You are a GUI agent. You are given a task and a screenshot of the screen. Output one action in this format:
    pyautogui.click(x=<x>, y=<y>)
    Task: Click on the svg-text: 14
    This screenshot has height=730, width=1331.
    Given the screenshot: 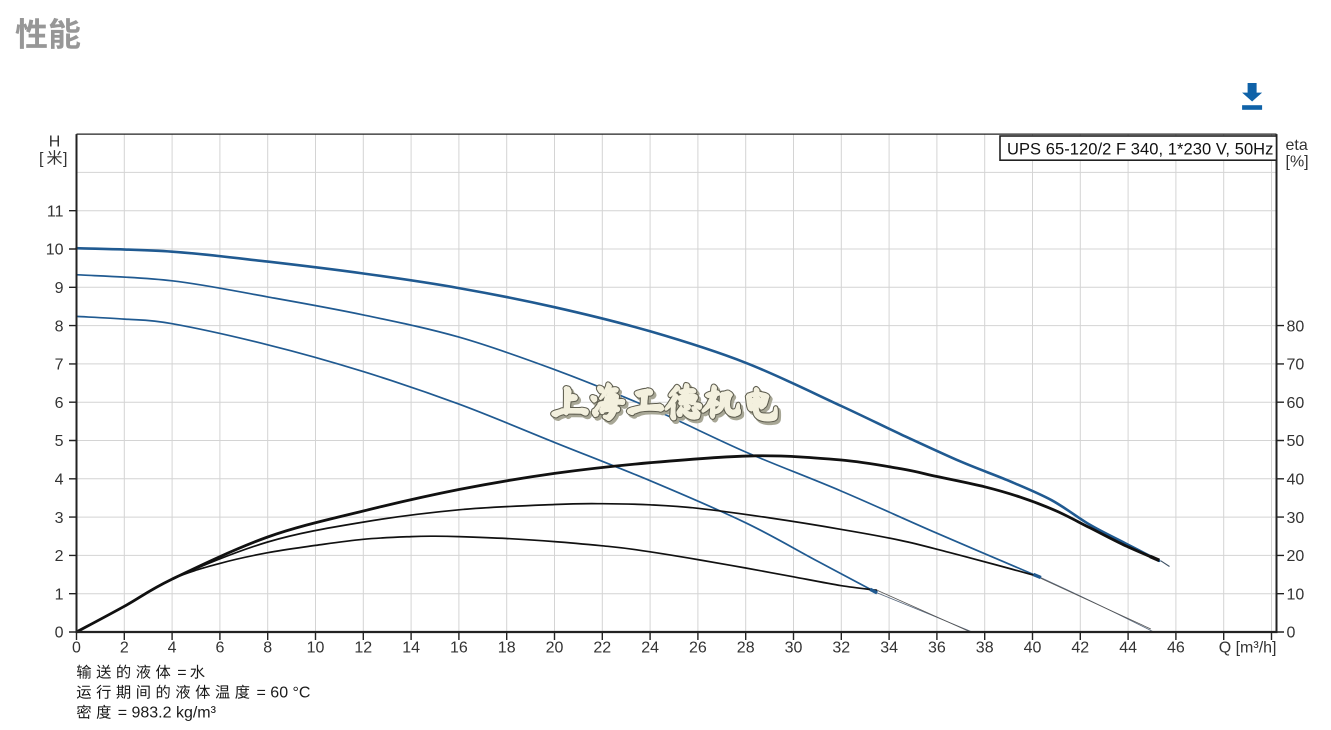 What is the action you would take?
    pyautogui.click(x=411, y=648)
    